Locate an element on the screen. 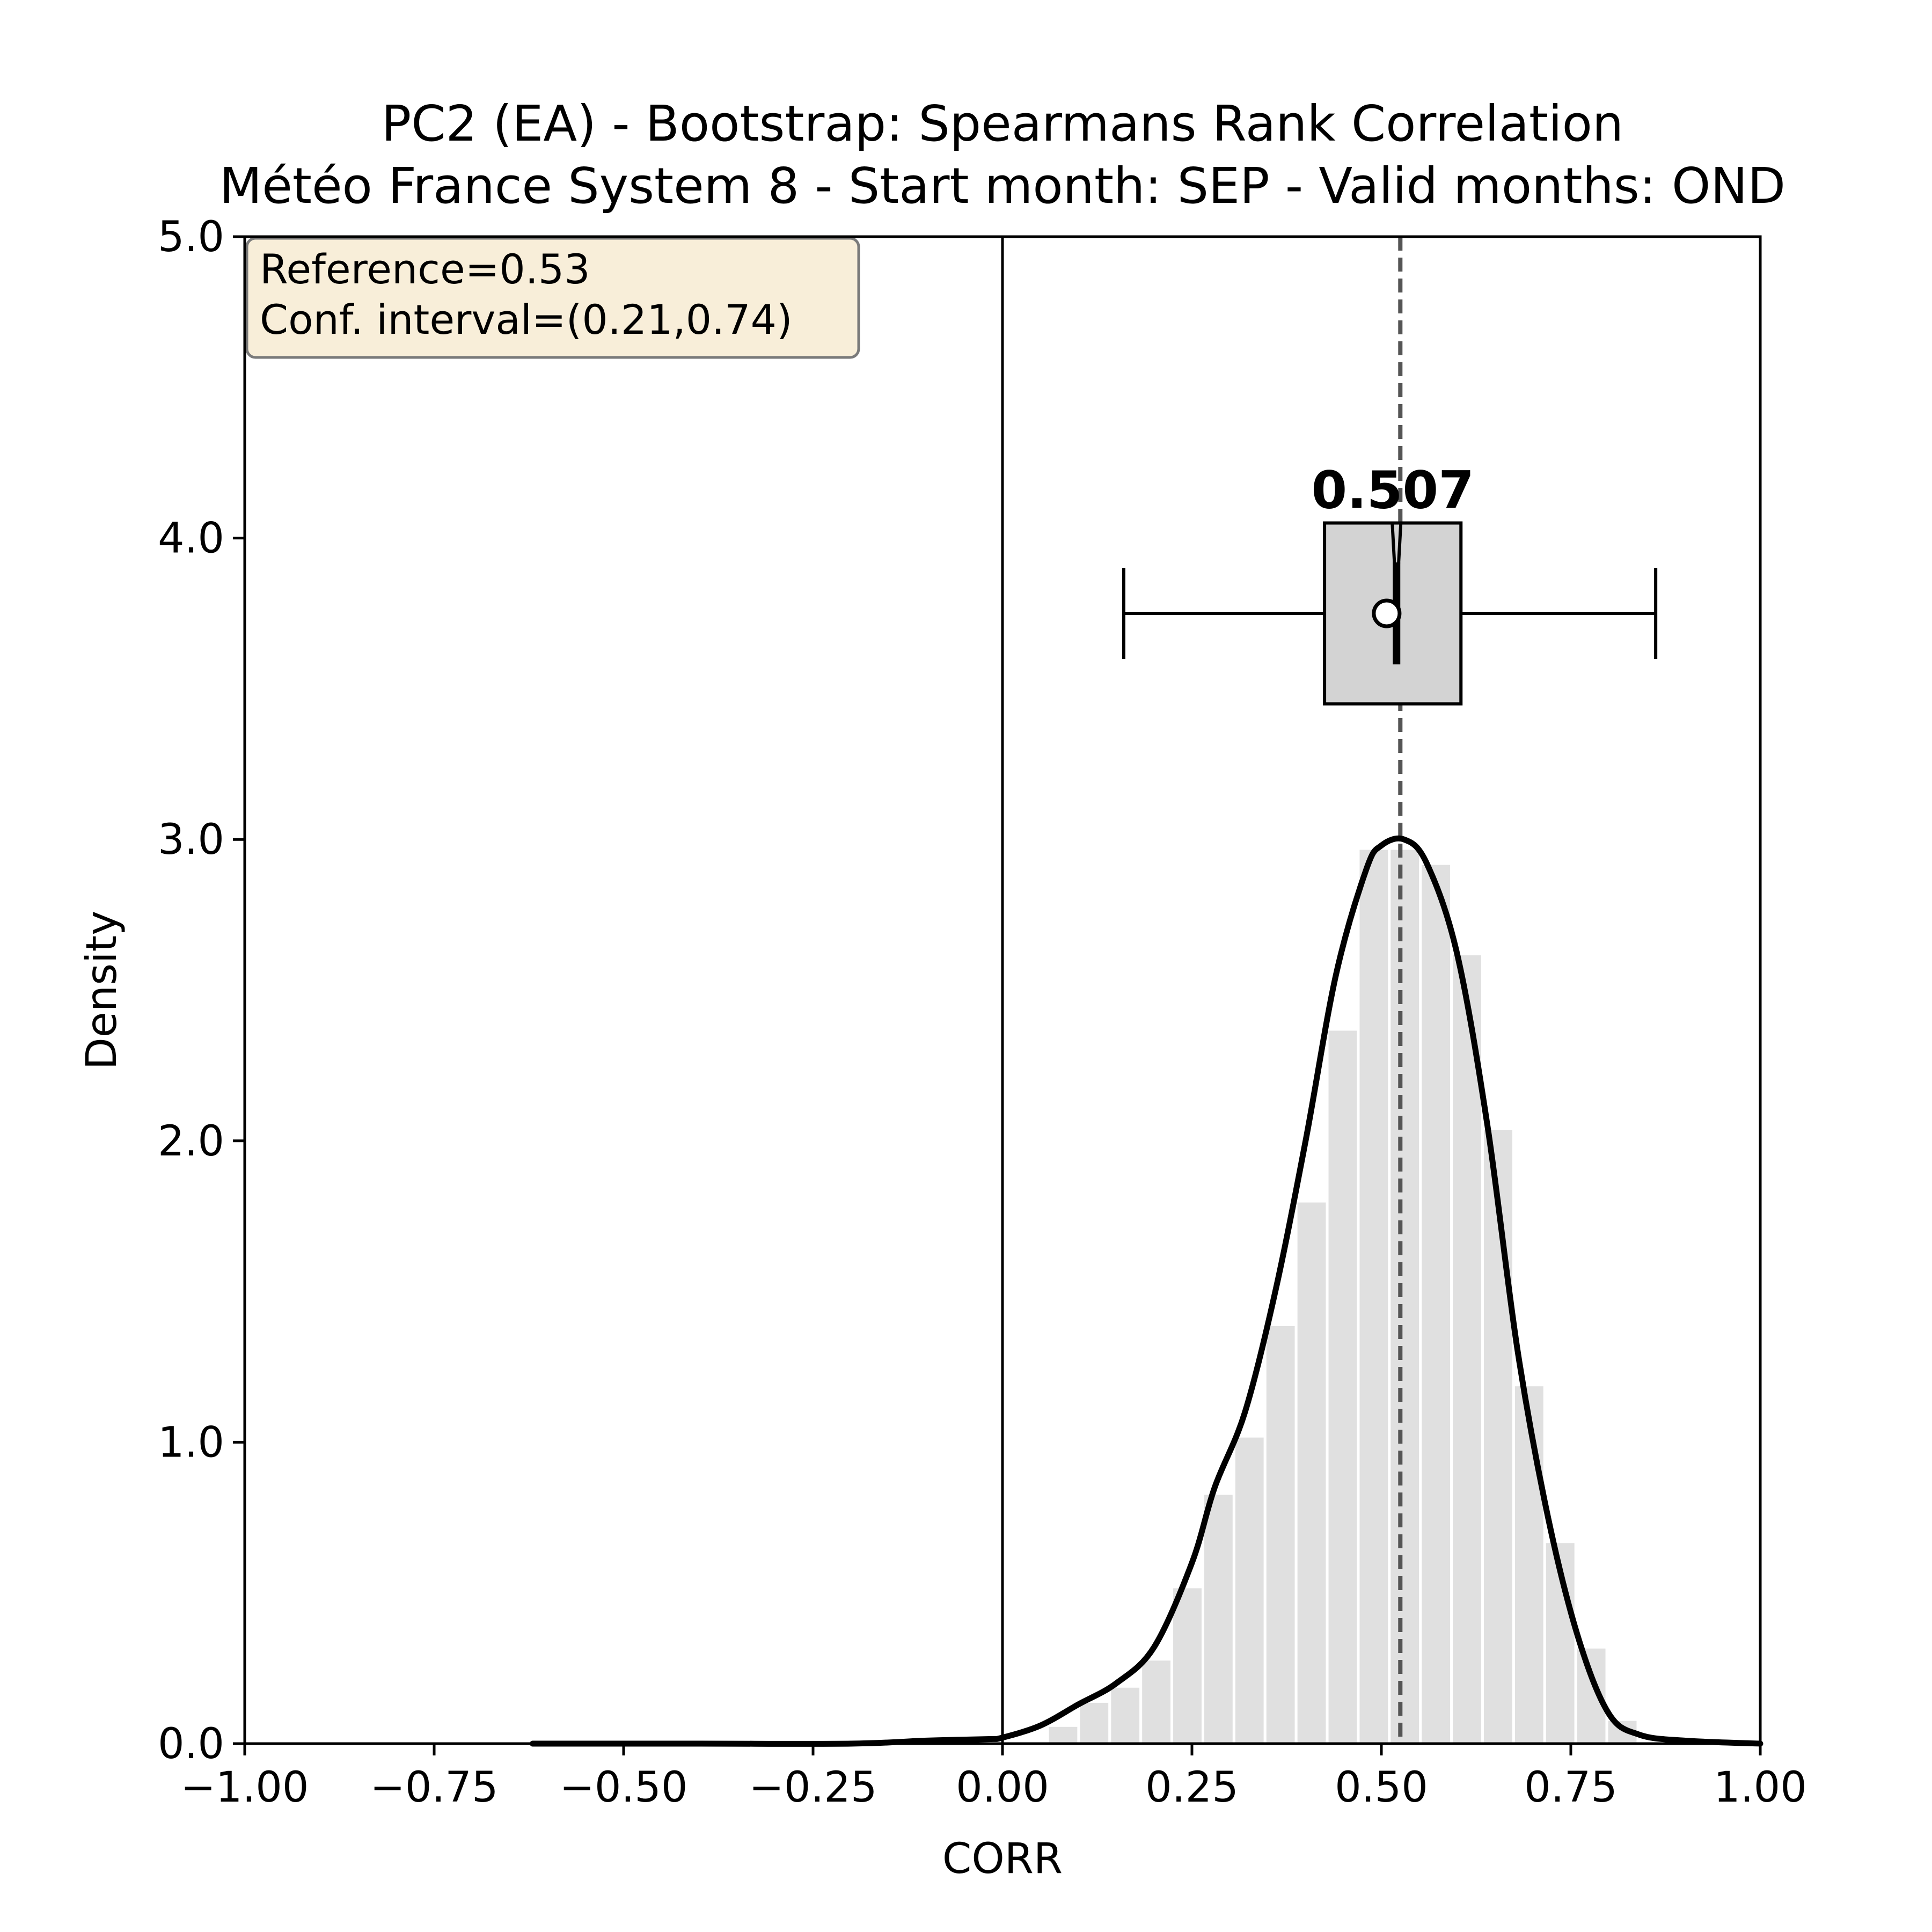 The height and width of the screenshot is (1932, 1932). x-tick-label: −0.25 is located at coordinates (813, 1787).